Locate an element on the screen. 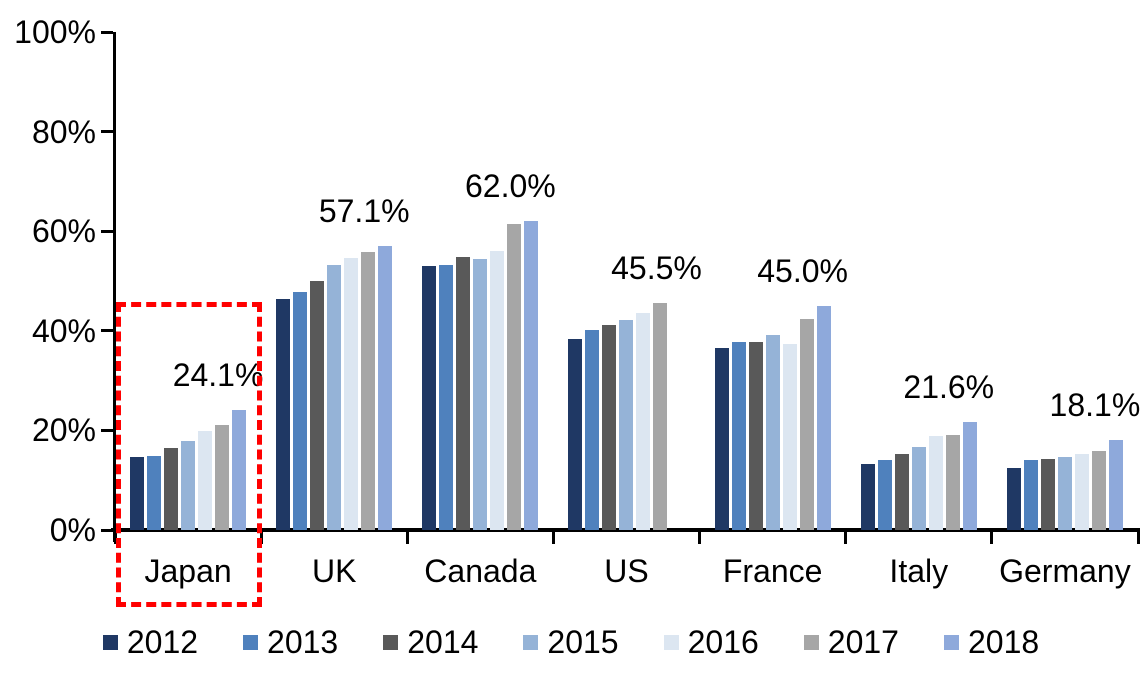  bar-2014-uk is located at coordinates (317, 405).